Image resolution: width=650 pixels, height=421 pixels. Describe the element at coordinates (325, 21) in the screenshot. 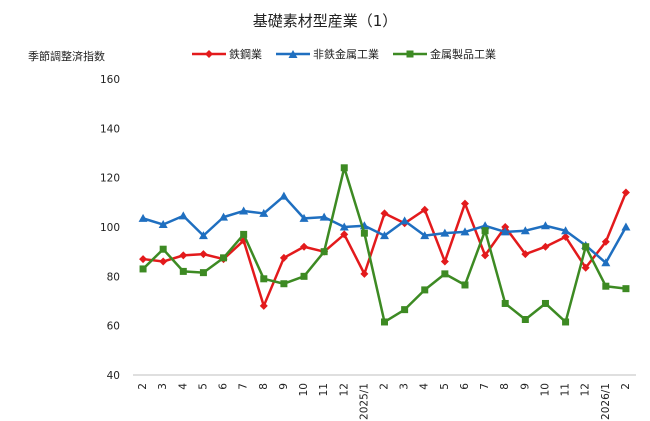

I see `chart-title: 基礎素材型産業（1）` at that location.